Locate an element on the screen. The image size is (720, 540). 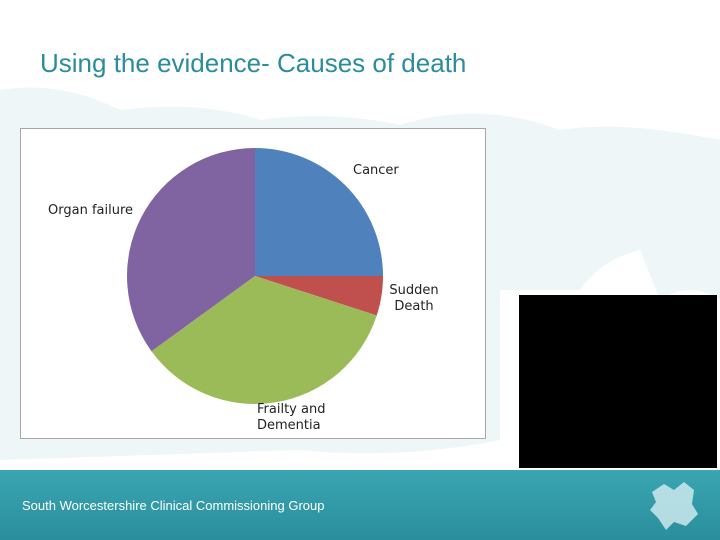
logo-shape is located at coordinates (674, 506).